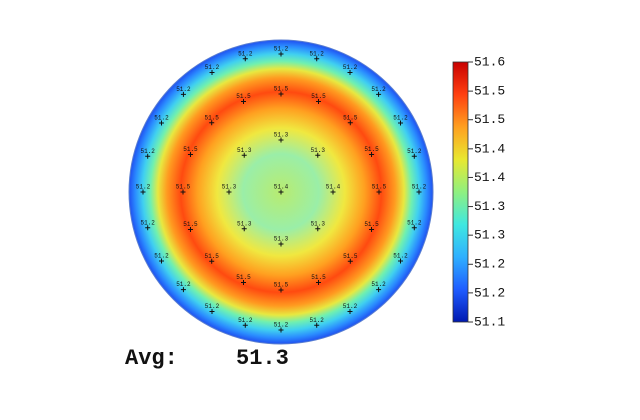  Describe the element at coordinates (489, 321) in the screenshot. I see `colorbar-tick-label: 51.1` at that location.